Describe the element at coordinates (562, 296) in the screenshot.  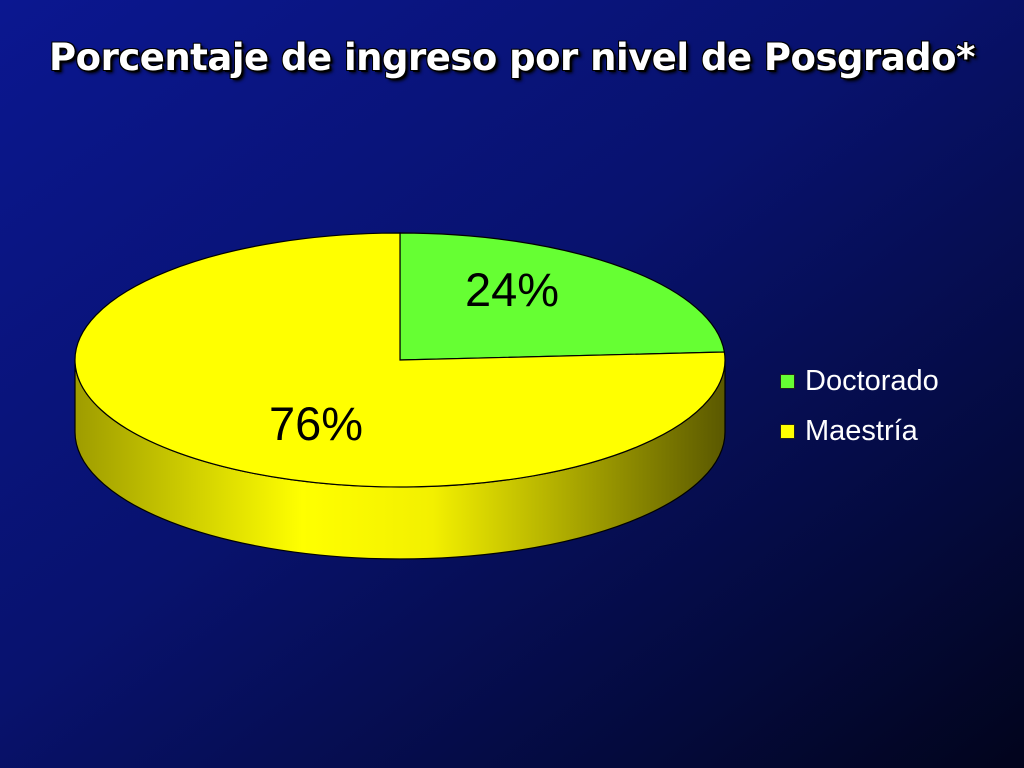
I see `pie-slice-doctorado` at that location.